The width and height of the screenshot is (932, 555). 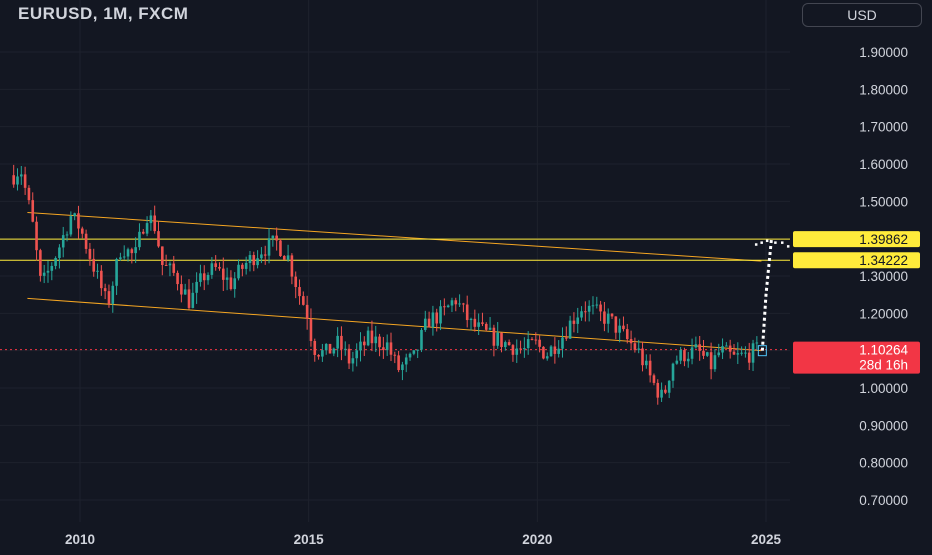 What do you see at coordinates (862, 15) in the screenshot?
I see `currency-button: USD` at bounding box center [862, 15].